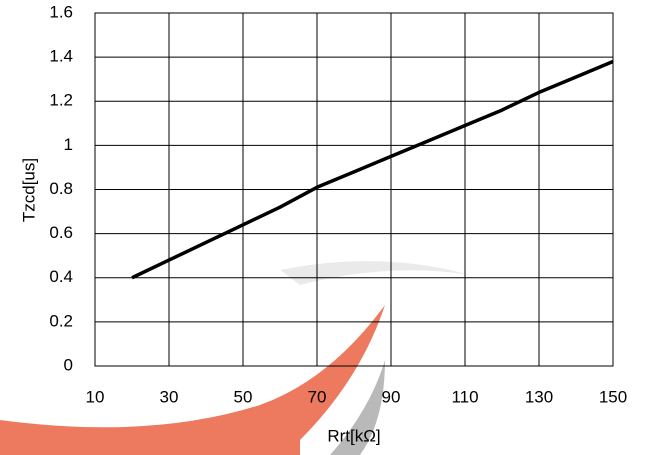 This screenshot has width=649, height=455. Describe the element at coordinates (61, 320) in the screenshot. I see `y-tick-label: 0.2` at that location.